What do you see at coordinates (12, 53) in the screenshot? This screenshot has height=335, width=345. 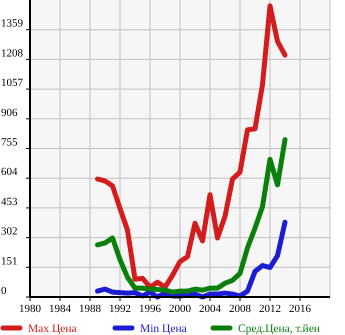 I see `y-tick-label: 1208` at bounding box center [12, 53].